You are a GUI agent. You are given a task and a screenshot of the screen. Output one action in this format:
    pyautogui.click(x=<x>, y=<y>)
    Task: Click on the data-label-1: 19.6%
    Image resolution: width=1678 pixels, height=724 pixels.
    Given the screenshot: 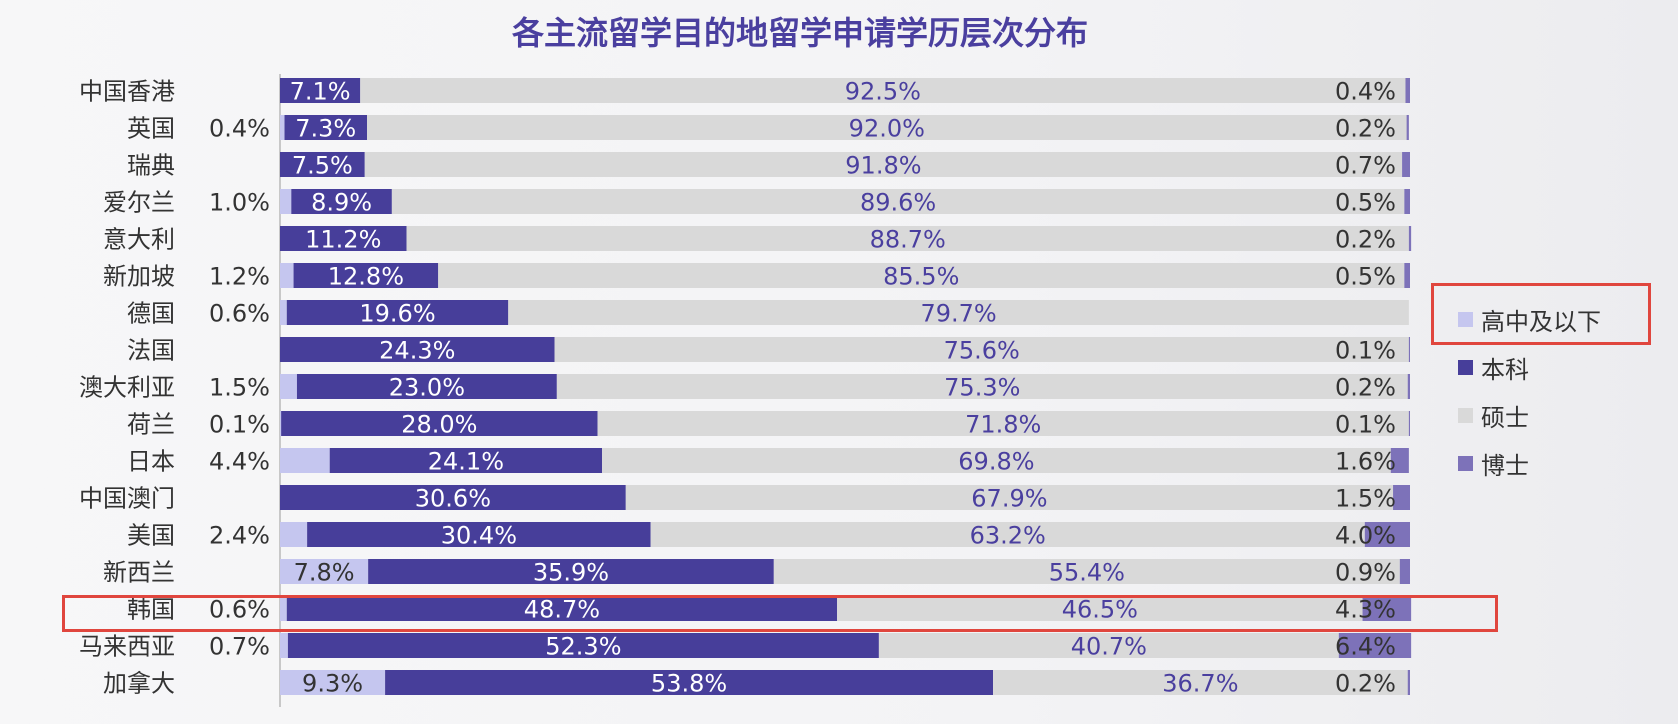 What is the action you would take?
    pyautogui.click(x=397, y=314)
    